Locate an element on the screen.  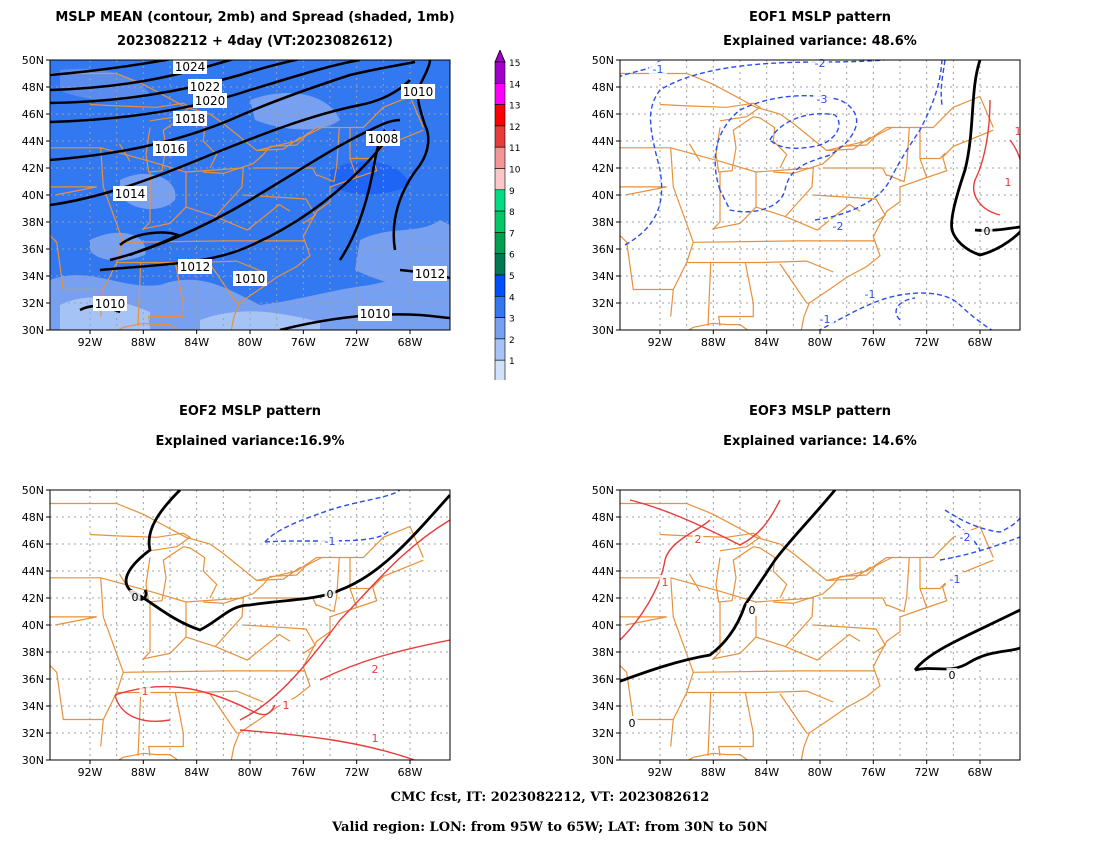
contour-label: 1022 is located at coordinates (205, 87).